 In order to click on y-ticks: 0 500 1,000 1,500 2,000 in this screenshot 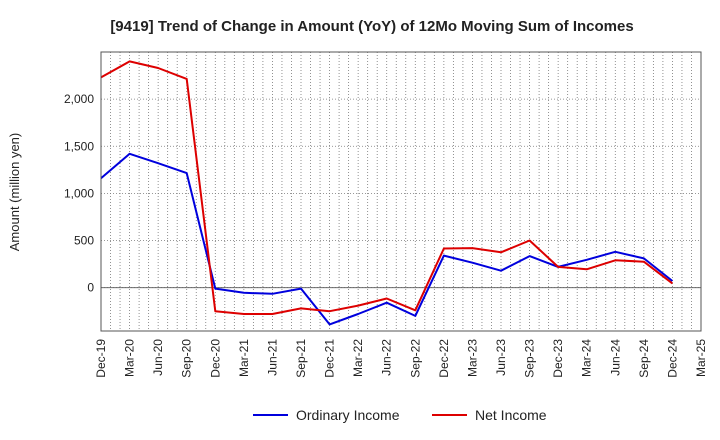, I will do `click(79, 193)`.